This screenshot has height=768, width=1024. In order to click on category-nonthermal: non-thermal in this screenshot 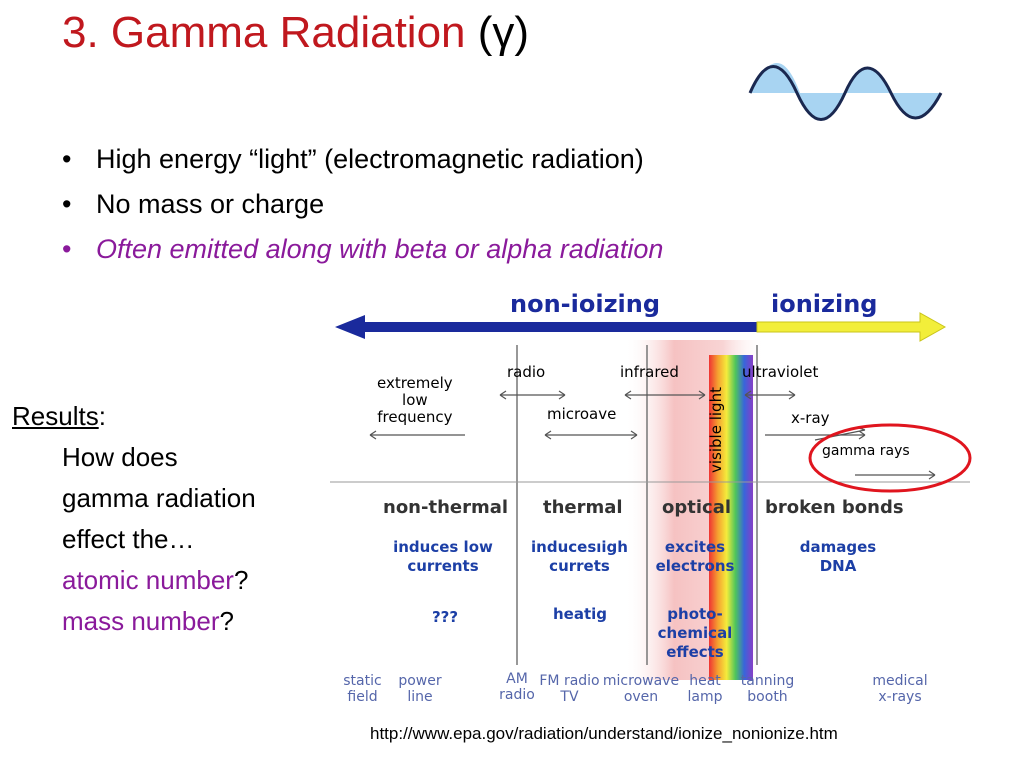, I will do `click(446, 507)`.